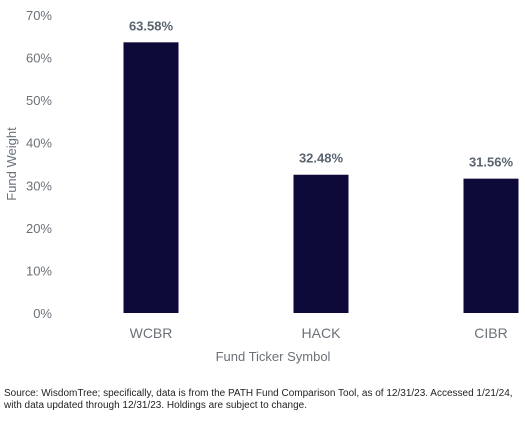 The image size is (525, 426). Describe the element at coordinates (39, 143) in the screenshot. I see `y-tick-label: 40%` at that location.